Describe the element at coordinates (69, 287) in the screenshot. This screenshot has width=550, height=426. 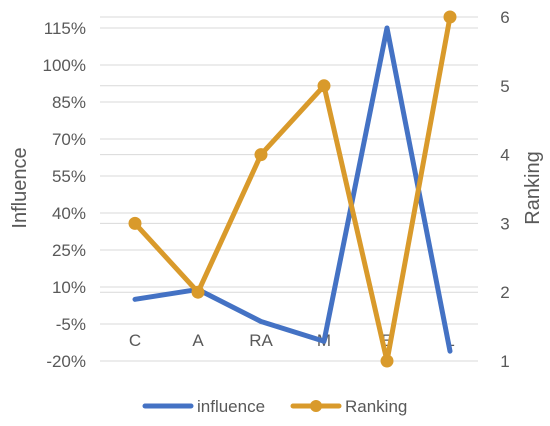
I see `y-left-tick-label: 10%` at that location.